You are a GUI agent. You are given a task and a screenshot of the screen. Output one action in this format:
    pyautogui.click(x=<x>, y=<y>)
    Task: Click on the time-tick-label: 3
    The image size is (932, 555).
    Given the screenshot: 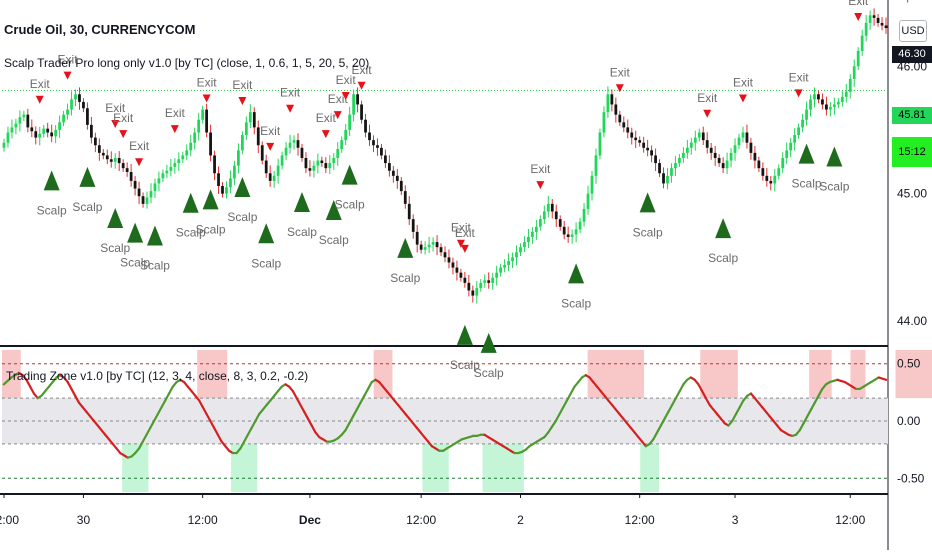 What is the action you would take?
    pyautogui.click(x=735, y=520)
    